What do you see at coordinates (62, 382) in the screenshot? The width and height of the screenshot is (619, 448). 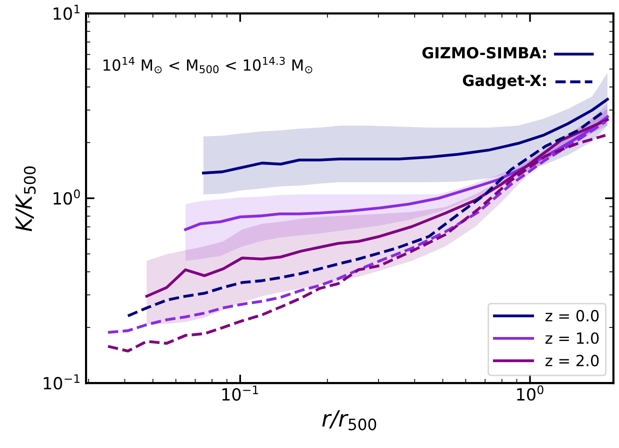 I see `y-tick-label: 10$^{−1}$` at bounding box center [62, 382].